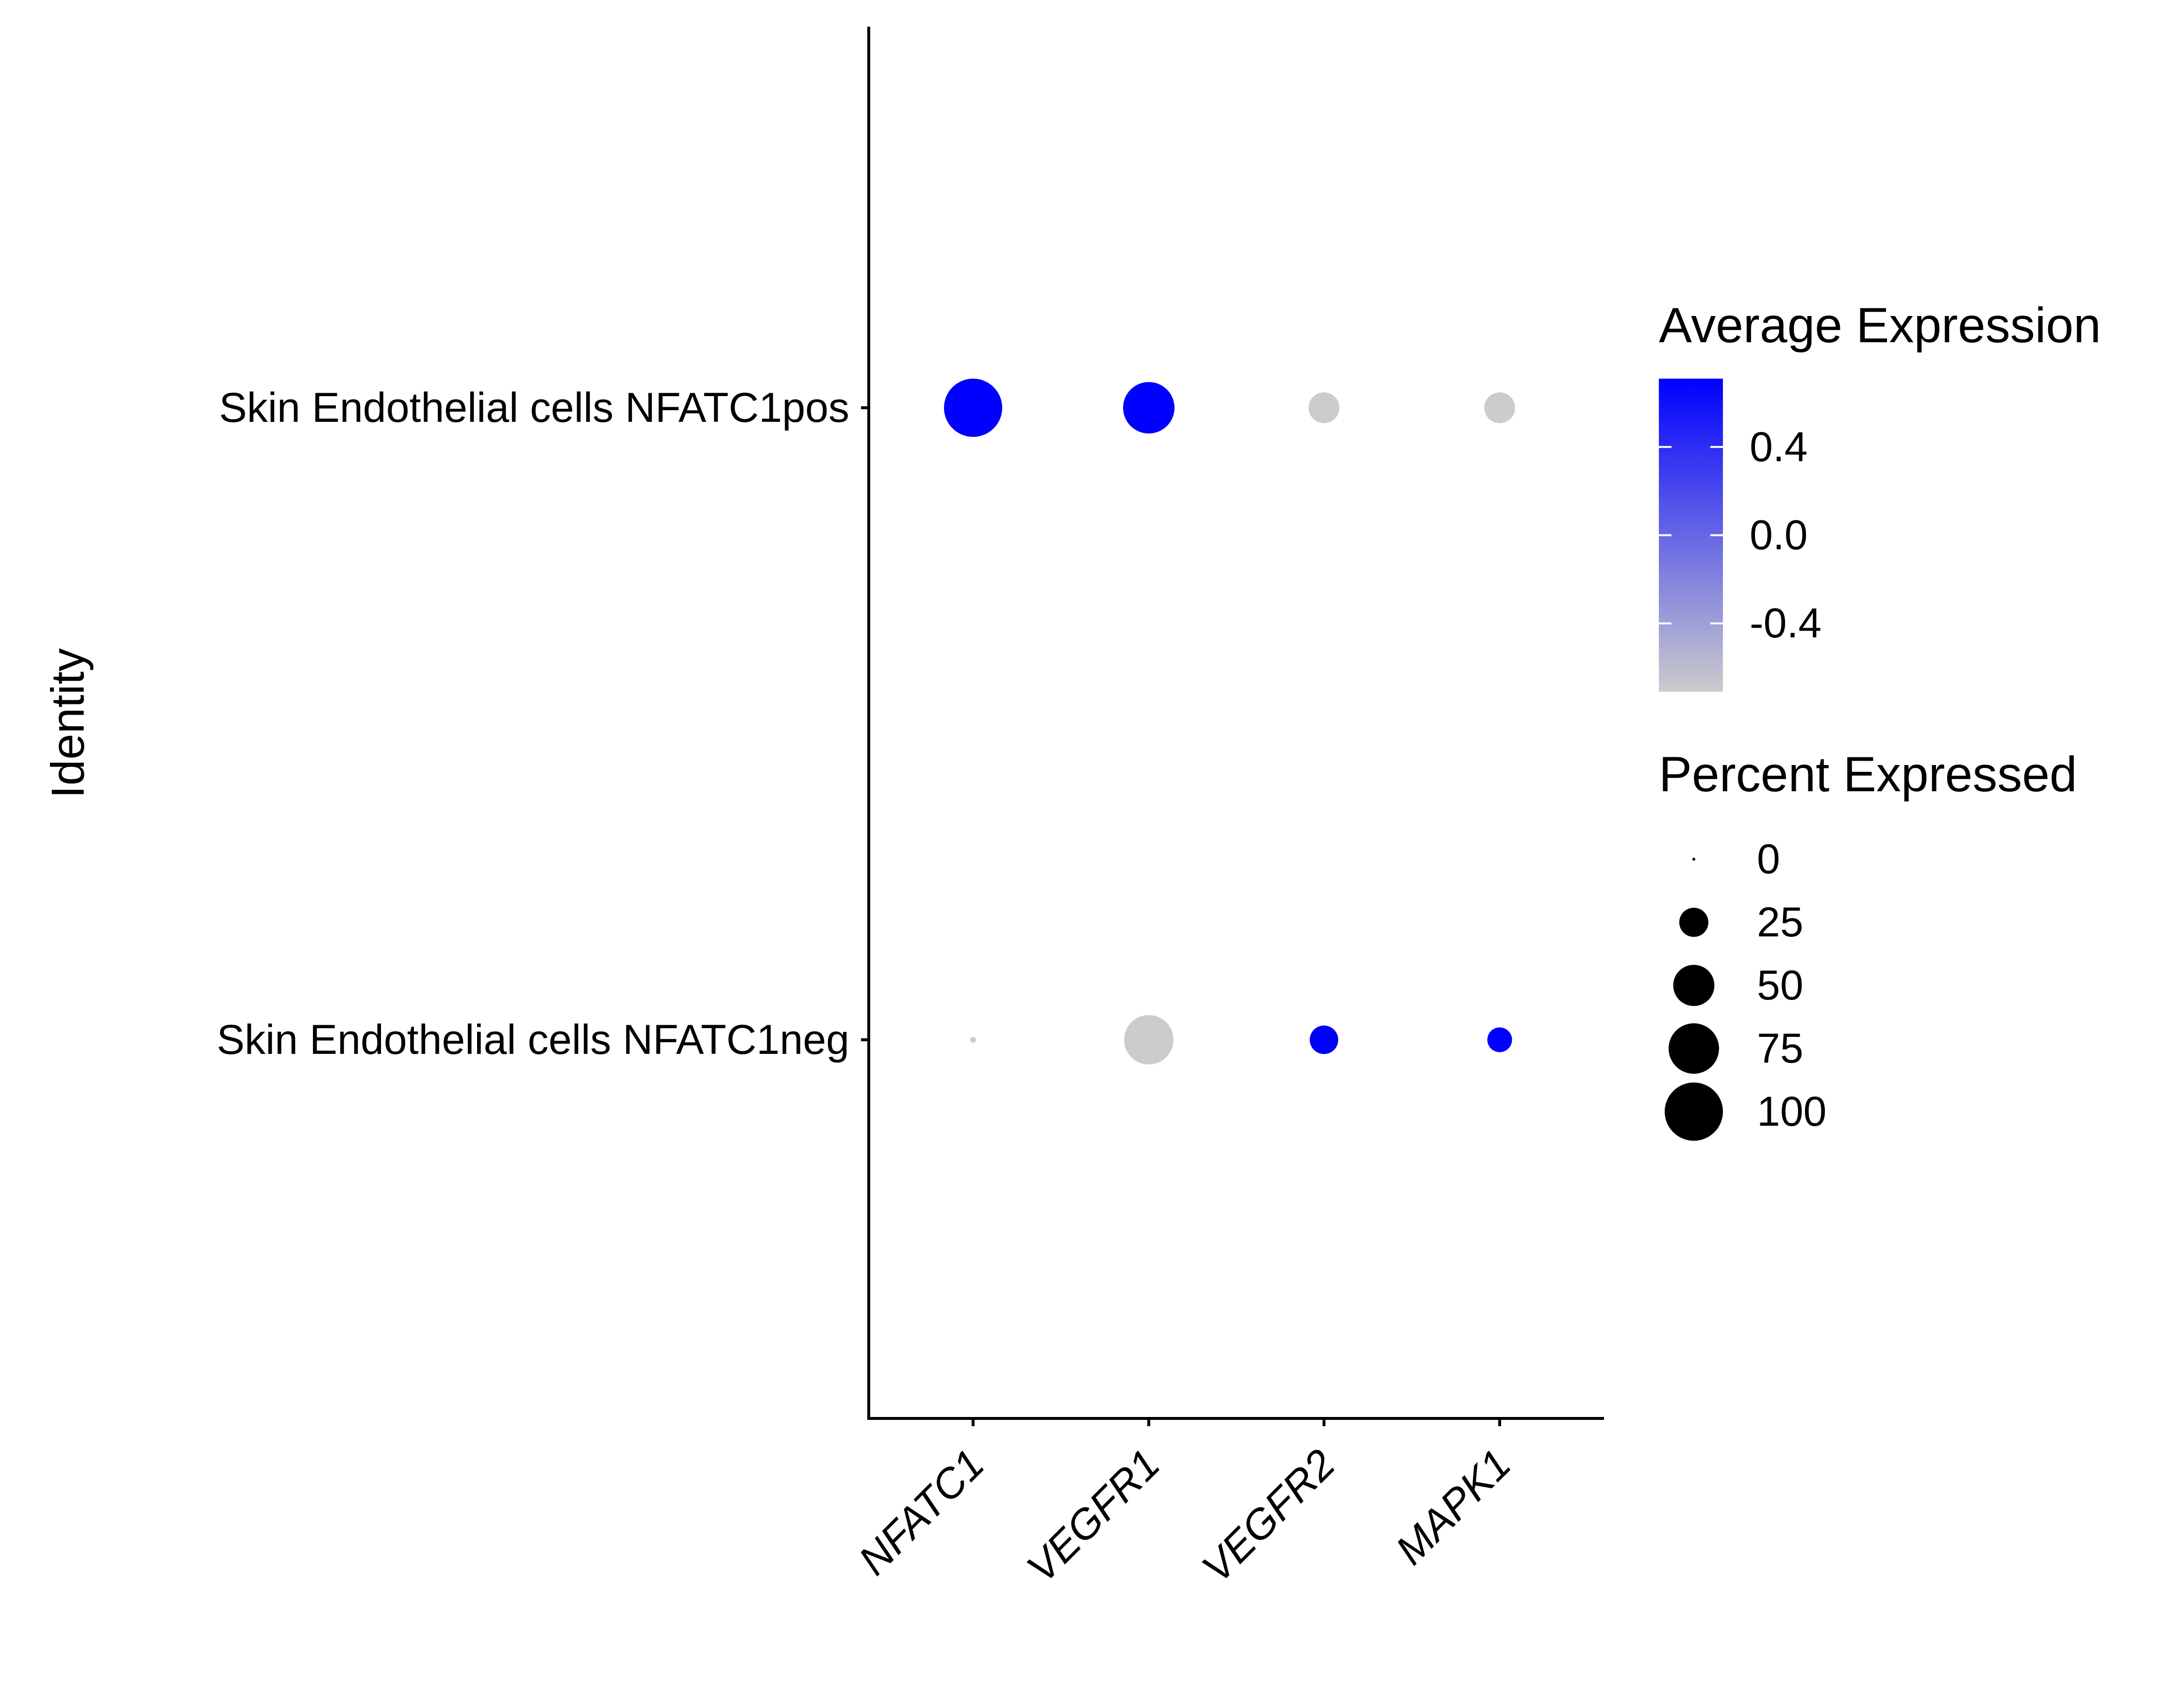 Image resolution: width=2184 pixels, height=1699 pixels. I want to click on size-legend-label: 50, so click(1780, 985).